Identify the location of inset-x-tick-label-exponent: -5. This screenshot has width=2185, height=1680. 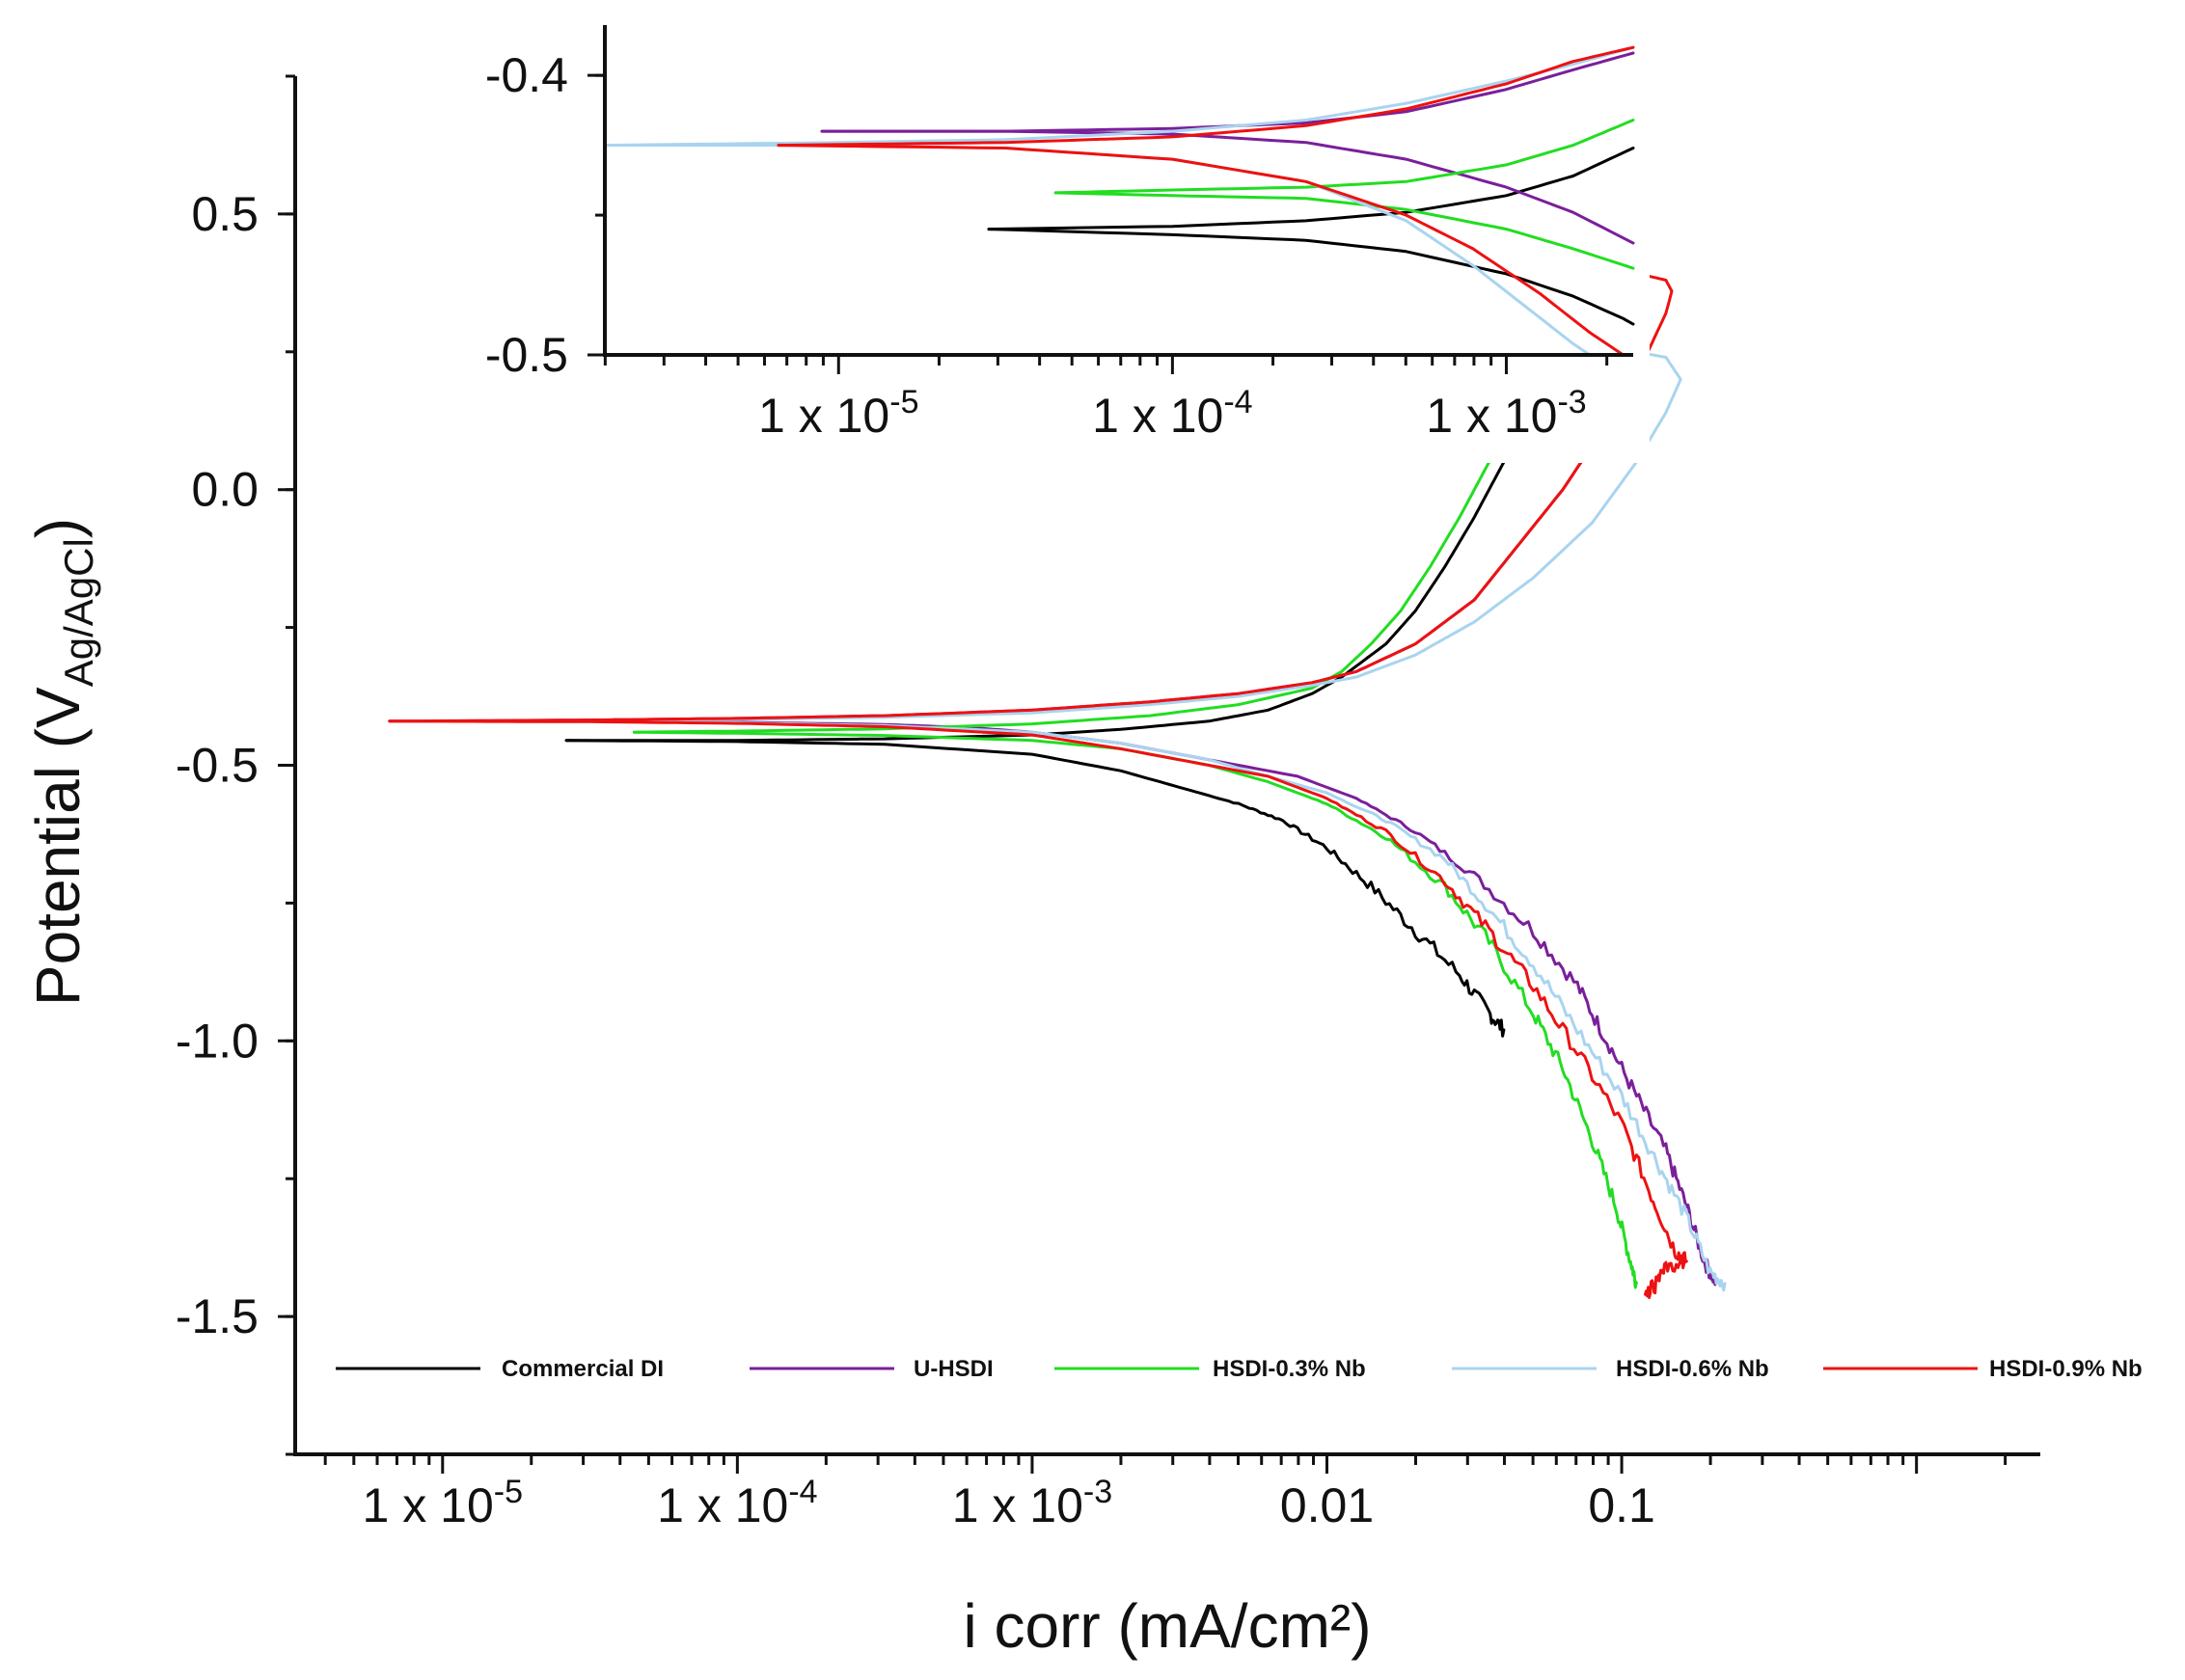
(904, 402).